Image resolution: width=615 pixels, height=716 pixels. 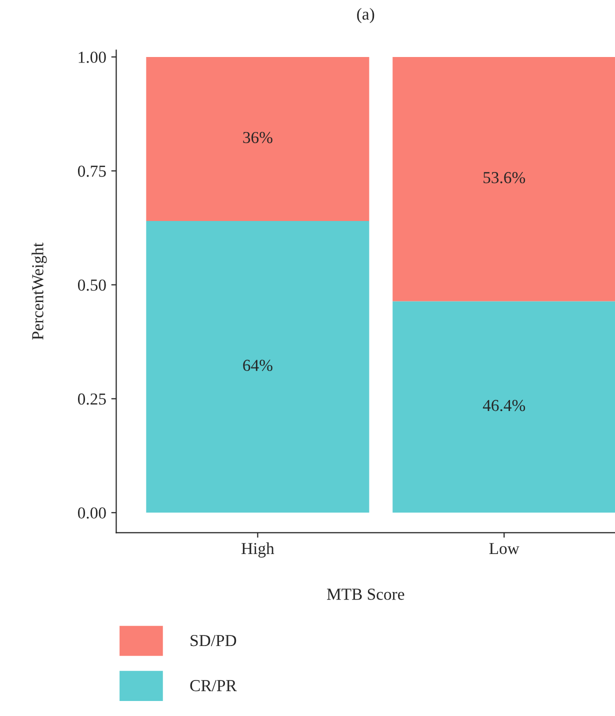 I want to click on chart-title: (a), so click(x=365, y=16).